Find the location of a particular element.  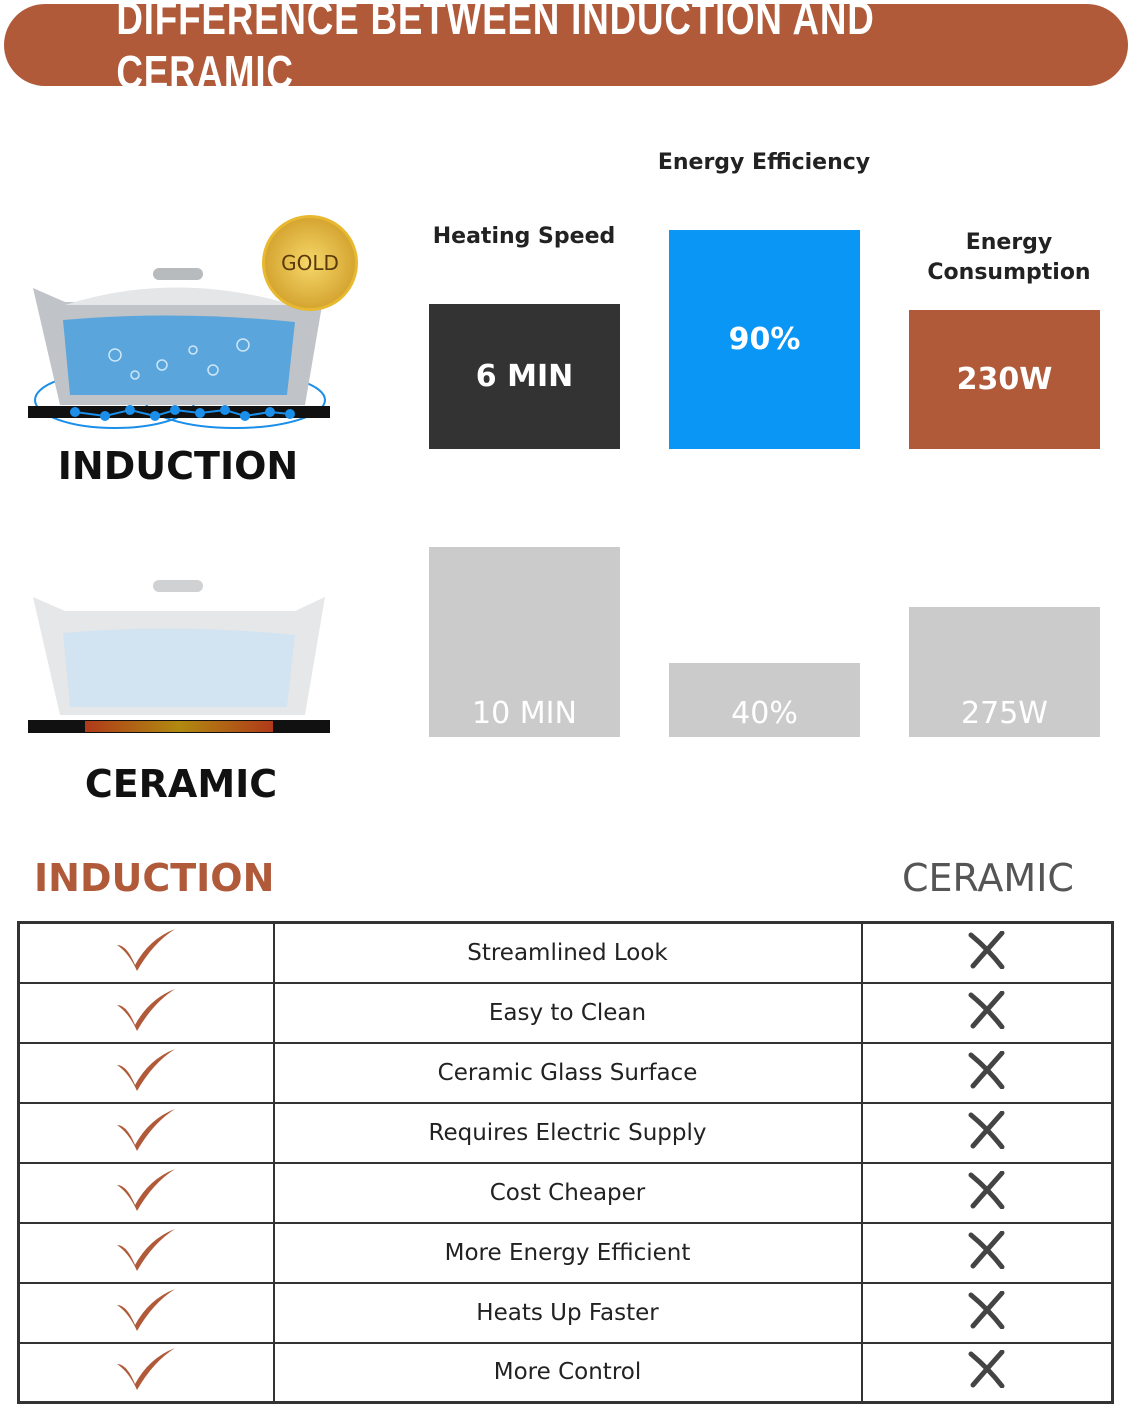

table-row: Cost Cheaper is located at coordinates (565, 1192).